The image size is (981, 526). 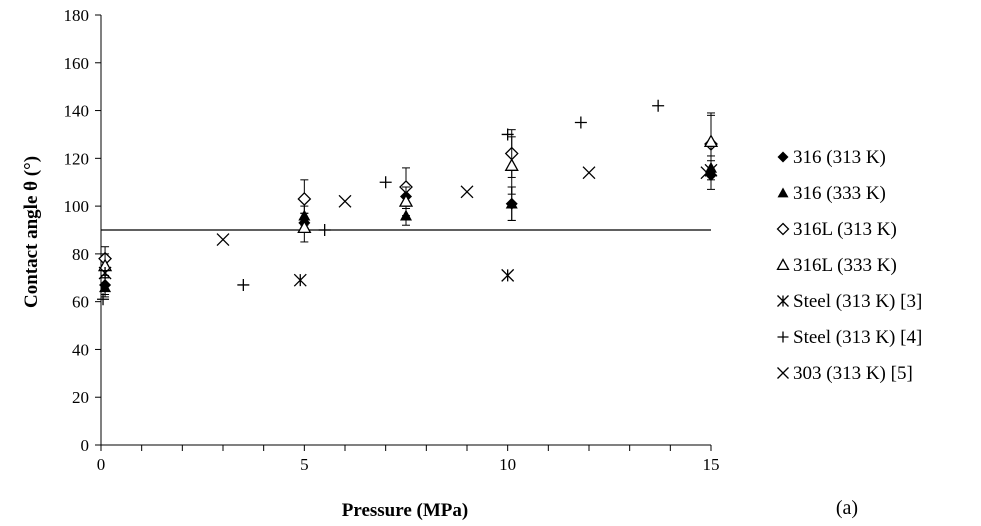 What do you see at coordinates (77, 206) in the screenshot?
I see `y-tick-label: 100` at bounding box center [77, 206].